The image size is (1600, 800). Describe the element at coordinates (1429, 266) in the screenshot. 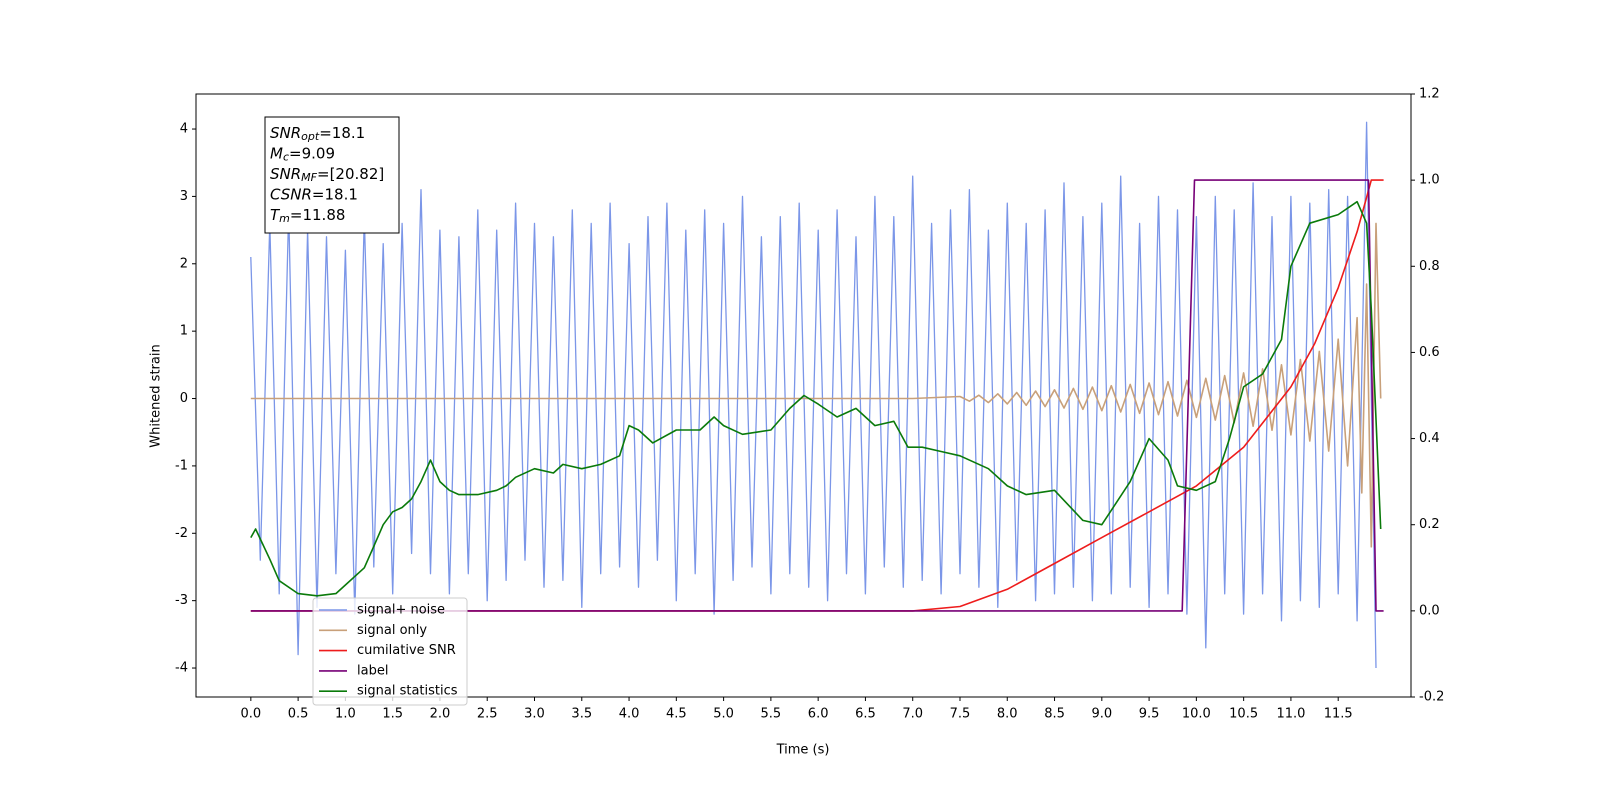

I see `y2-tick-label: 0.8` at that location.